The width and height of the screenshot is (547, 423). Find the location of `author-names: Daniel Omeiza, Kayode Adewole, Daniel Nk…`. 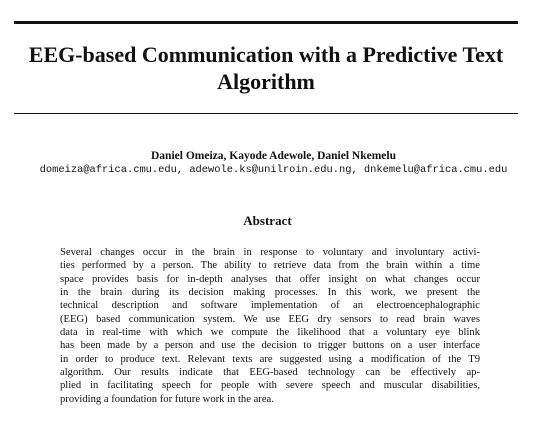

author-names: Daniel Omeiza, Kayode Adewole, Daniel Nk… is located at coordinates (273, 156).